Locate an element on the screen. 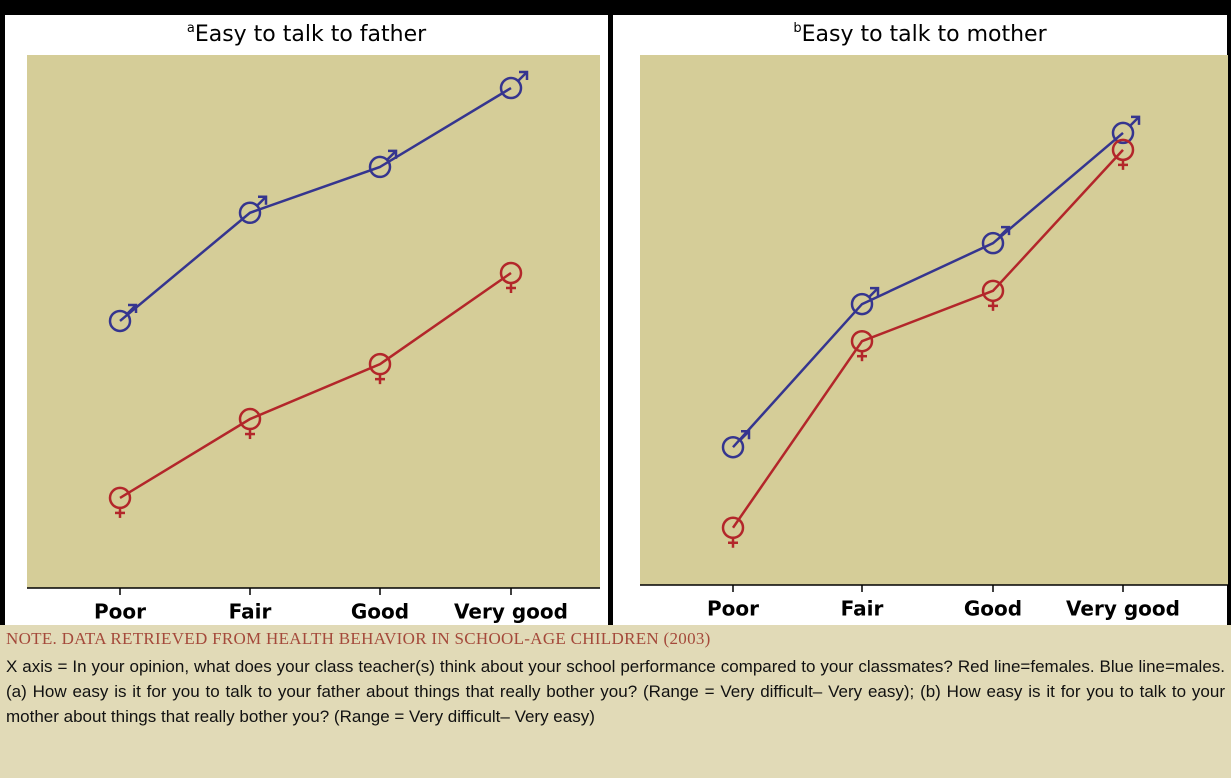  chart-title: aEasy to talk to father is located at coordinates (307, 34).